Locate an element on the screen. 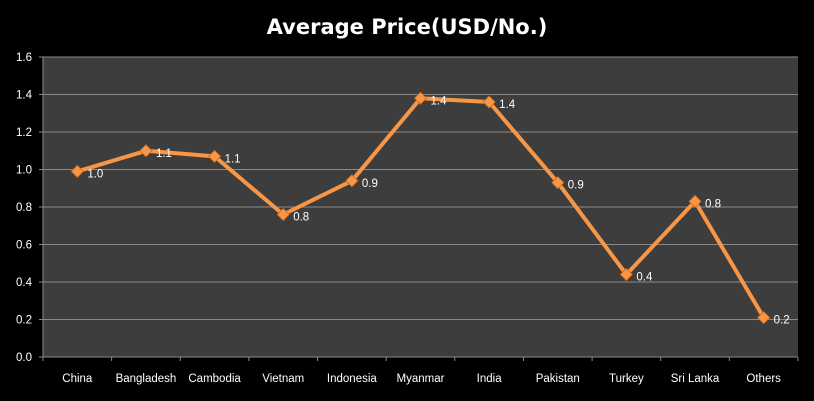 The width and height of the screenshot is (814, 401). x-tick-label: Others is located at coordinates (763, 379).